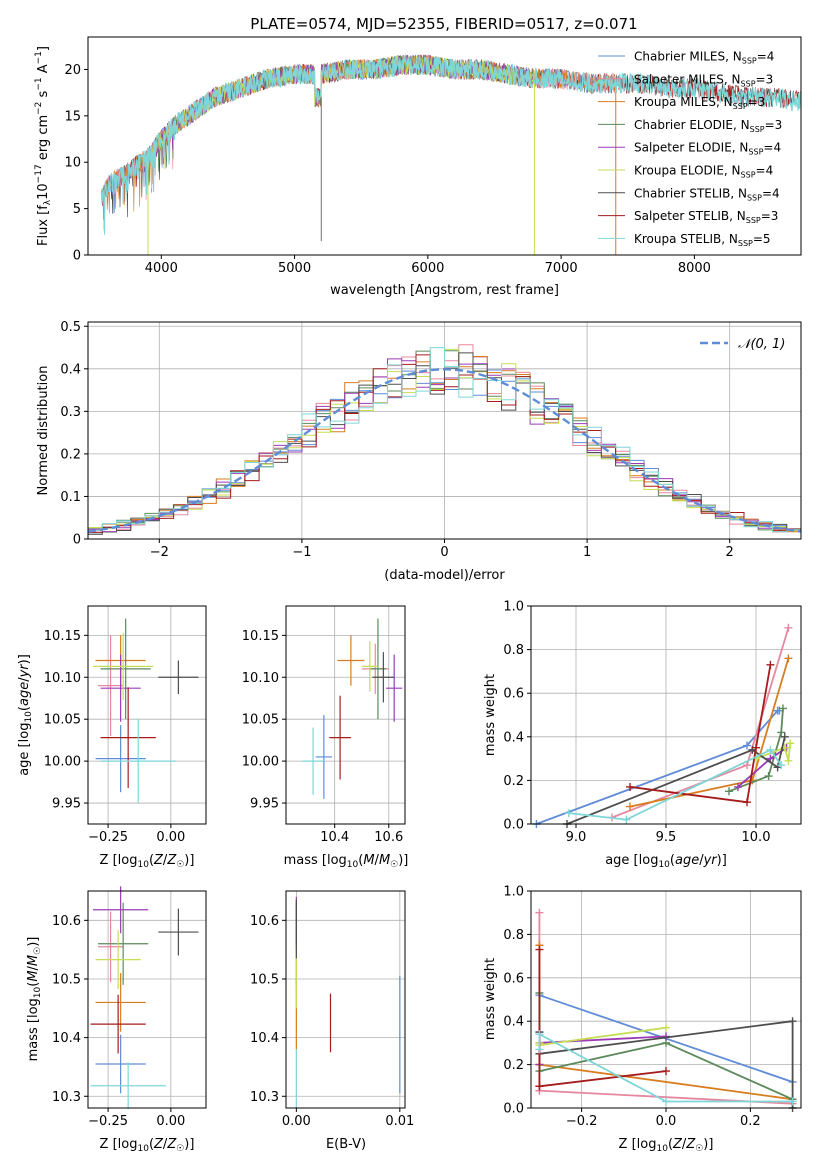 This screenshot has height=1170, width=819. I want to click on legend-label: Salpeter MILES, NSSP=3, so click(703, 80).